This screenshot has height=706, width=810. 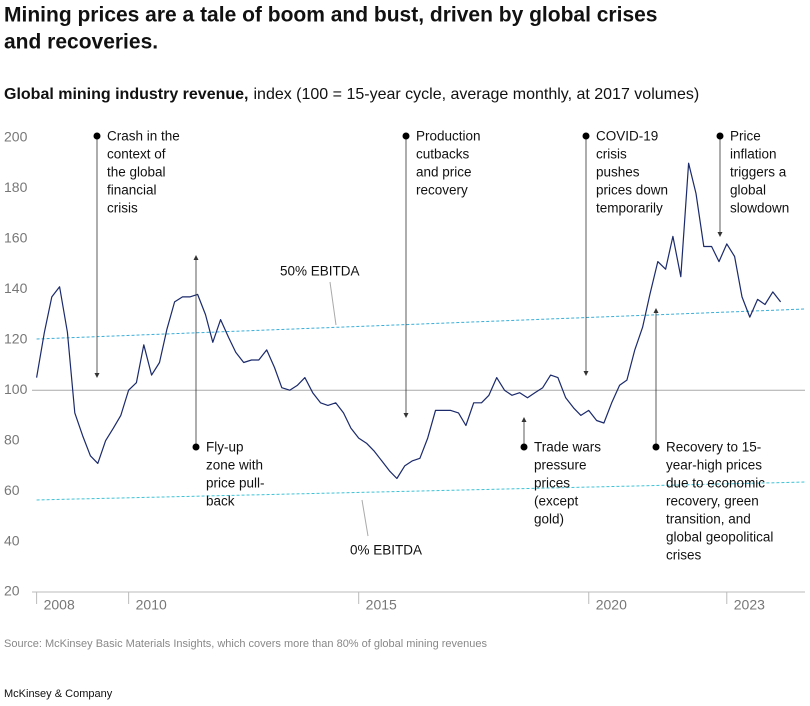 I want to click on annotation-text: prices, so click(x=552, y=483).